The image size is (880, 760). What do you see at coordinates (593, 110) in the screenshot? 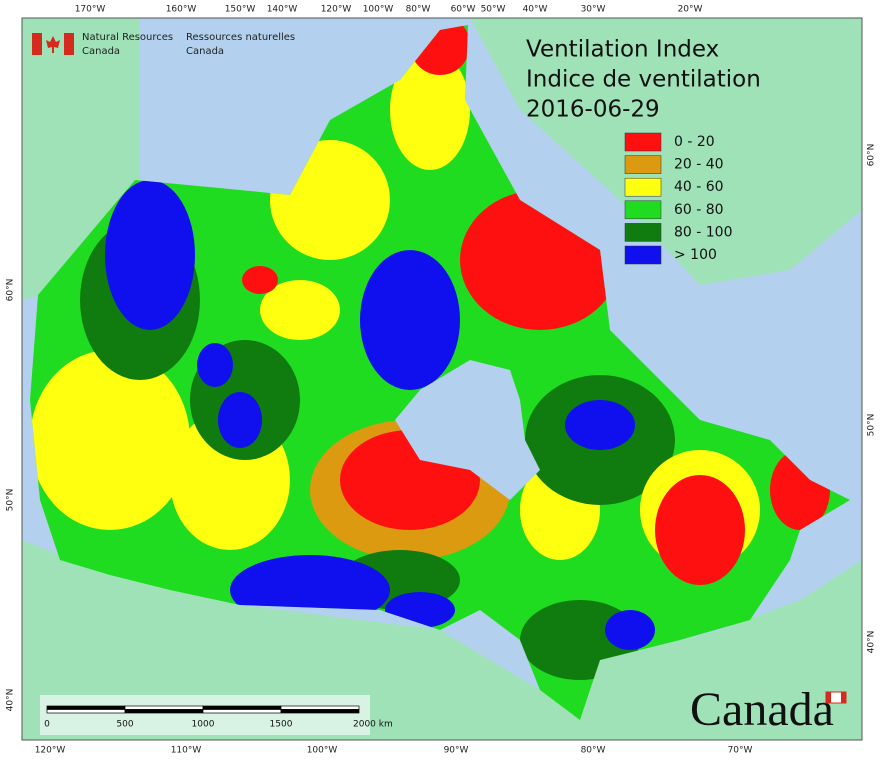
I see `title: 2016-06-29` at bounding box center [593, 110].